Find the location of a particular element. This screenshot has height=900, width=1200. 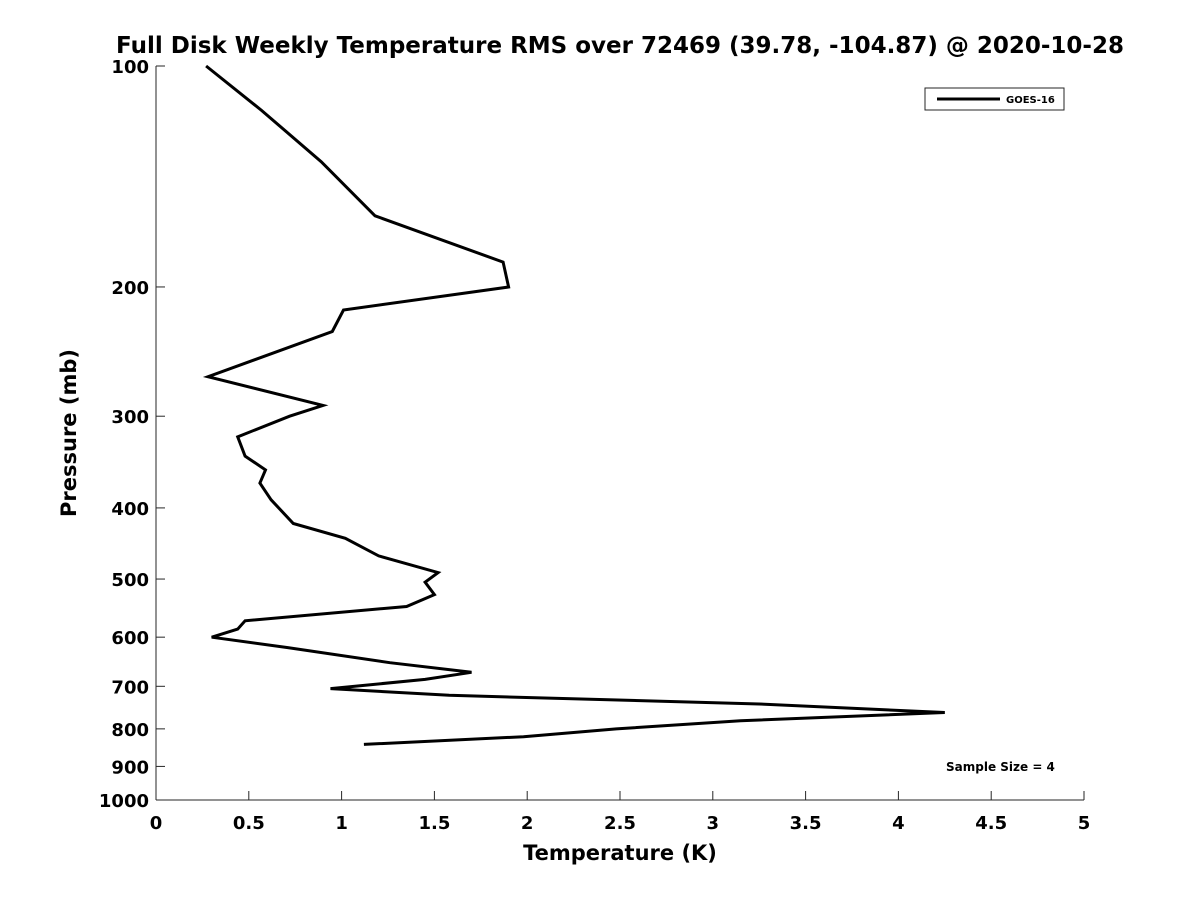

x-tick-label: 1 is located at coordinates (341, 823).